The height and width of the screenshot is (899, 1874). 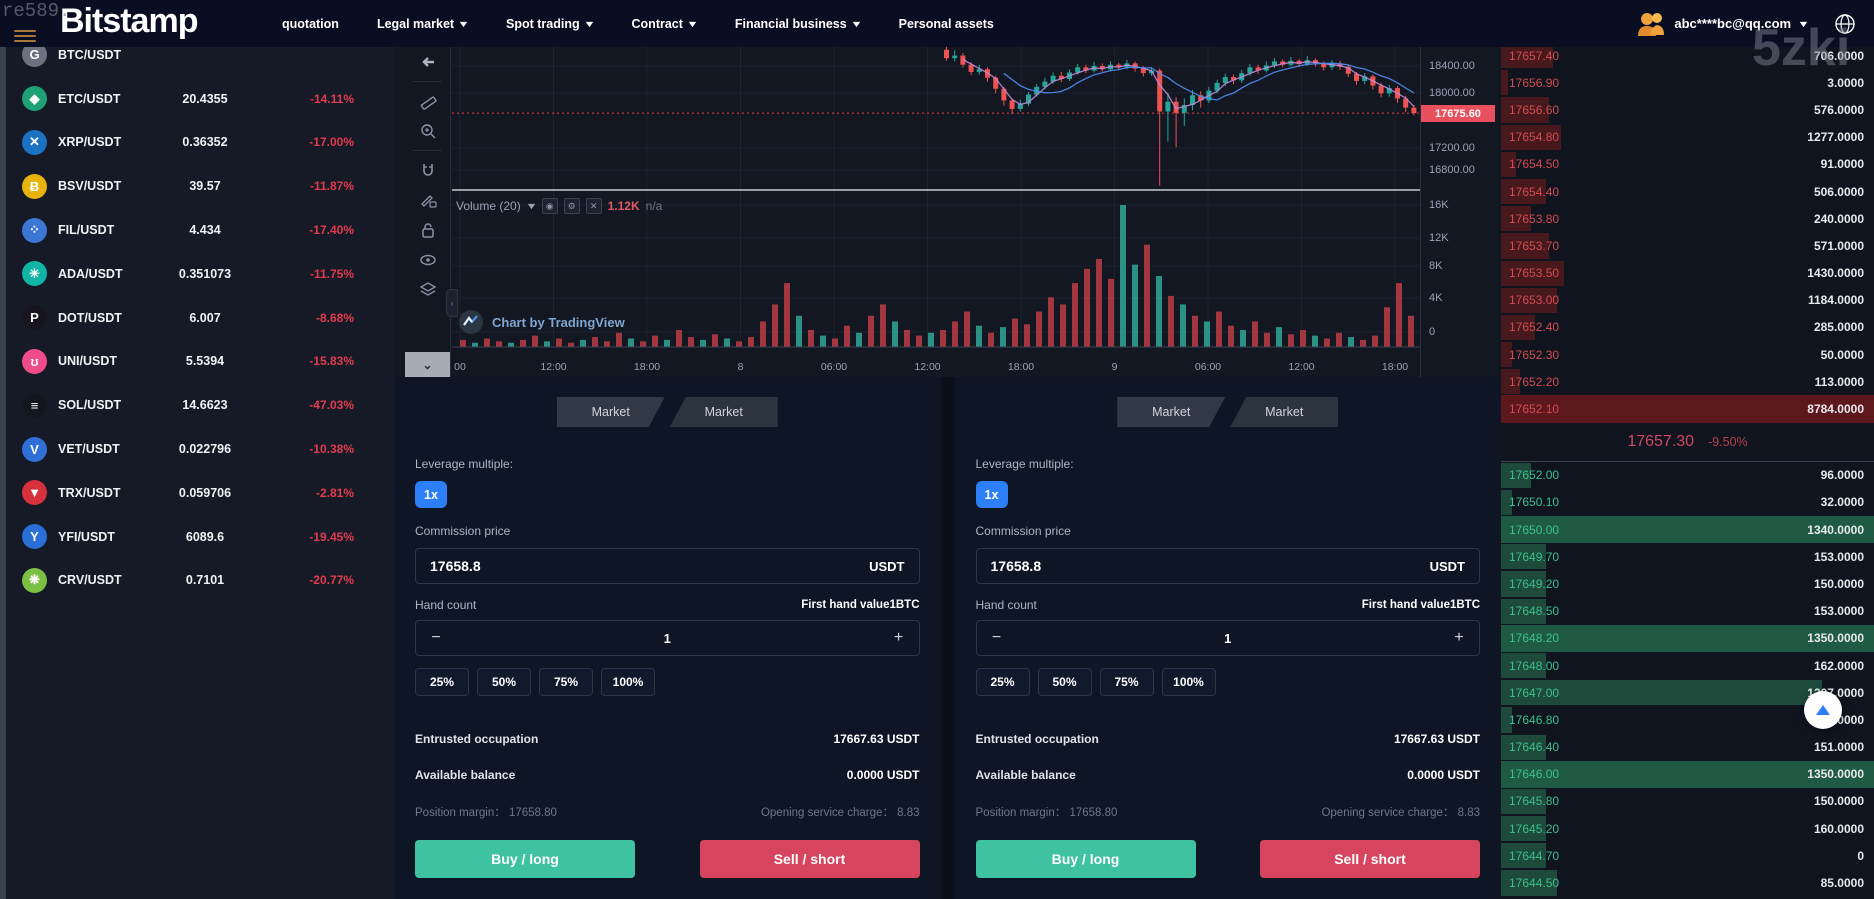 What do you see at coordinates (1687, 300) in the screenshot?
I see `orderbook-ask-row: 17653.00 1184.0000` at bounding box center [1687, 300].